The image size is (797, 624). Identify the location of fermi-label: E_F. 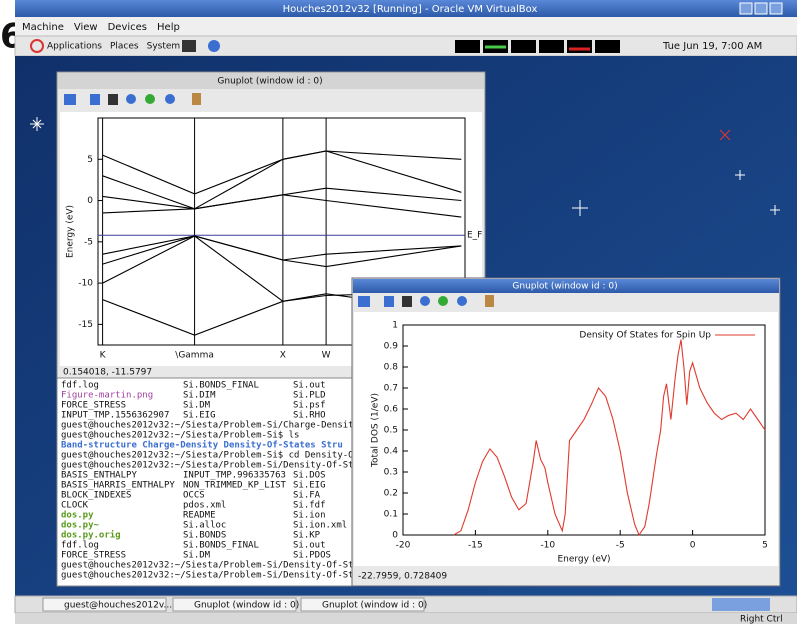
(474, 236).